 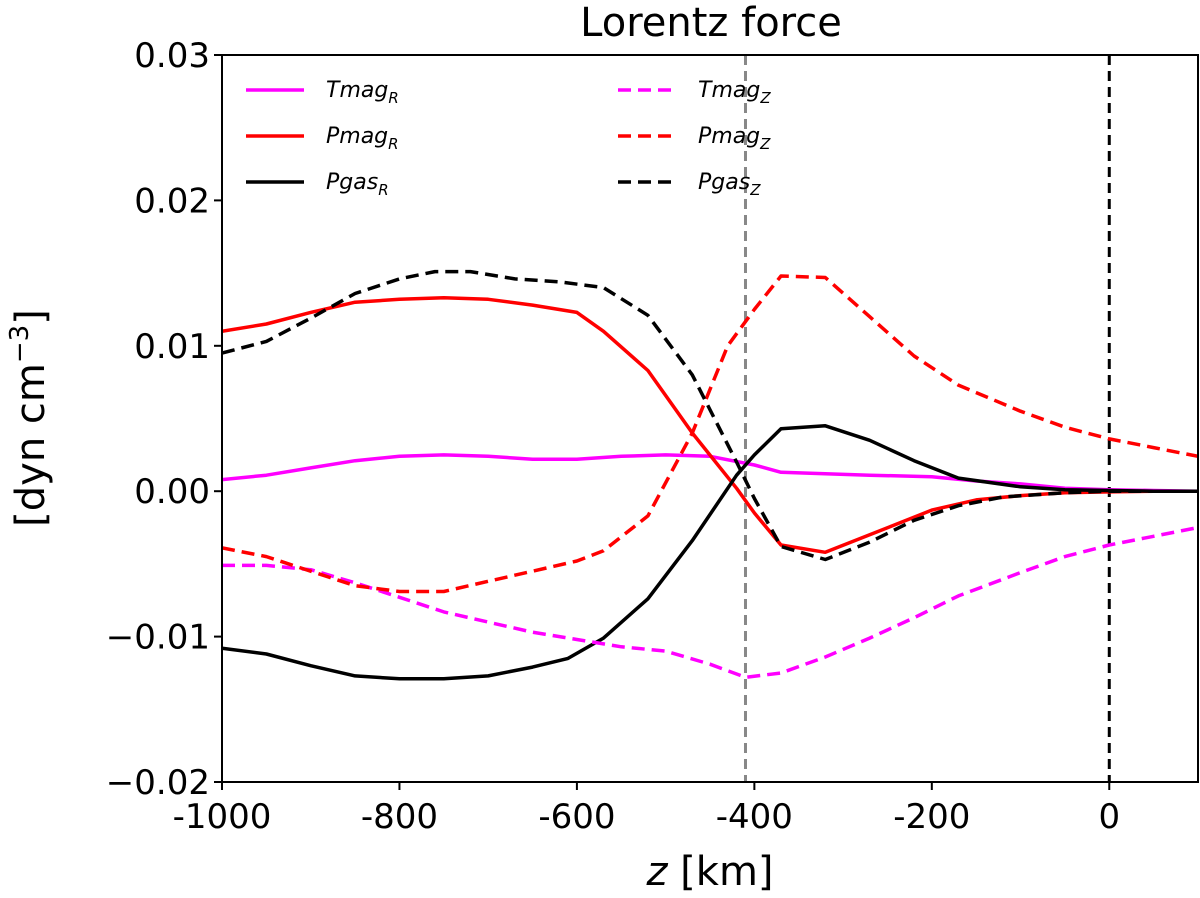 I want to click on x-axis-label-unit: [km], so click(x=720, y=872).